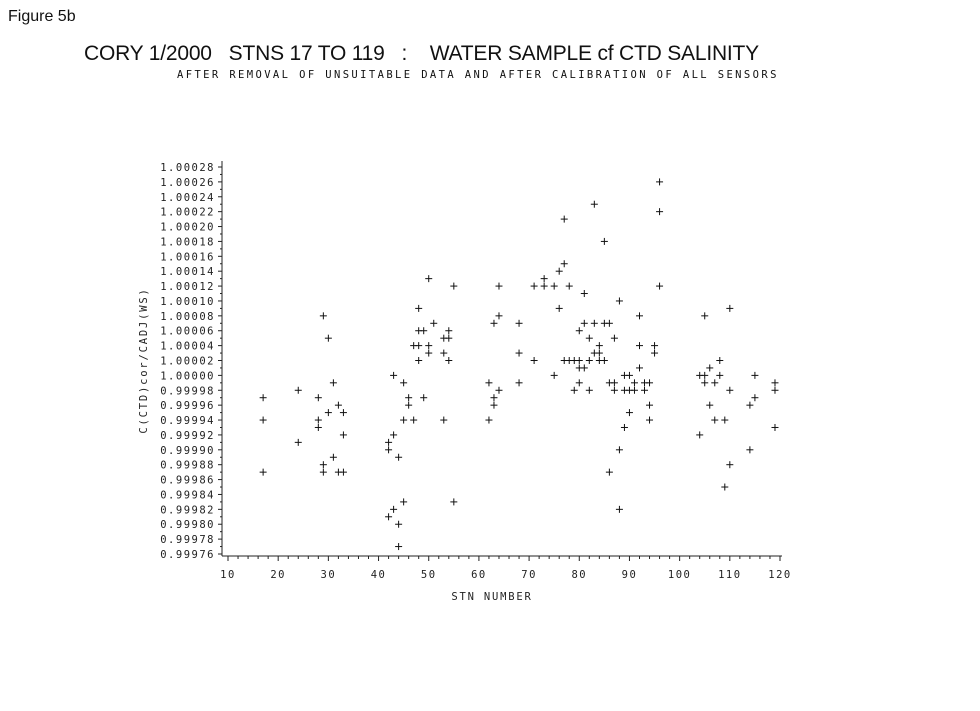  I want to click on x-tick-label: 100, so click(679, 575).